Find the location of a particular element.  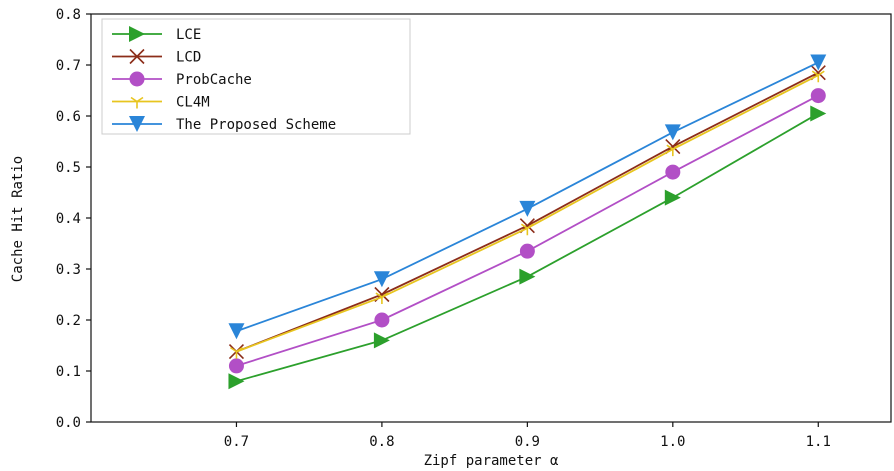

y-axis: 0.0 0.1 0.2 0.3 0.4 0.5 0.6 0.7 0.8 is located at coordinates (73, 219).